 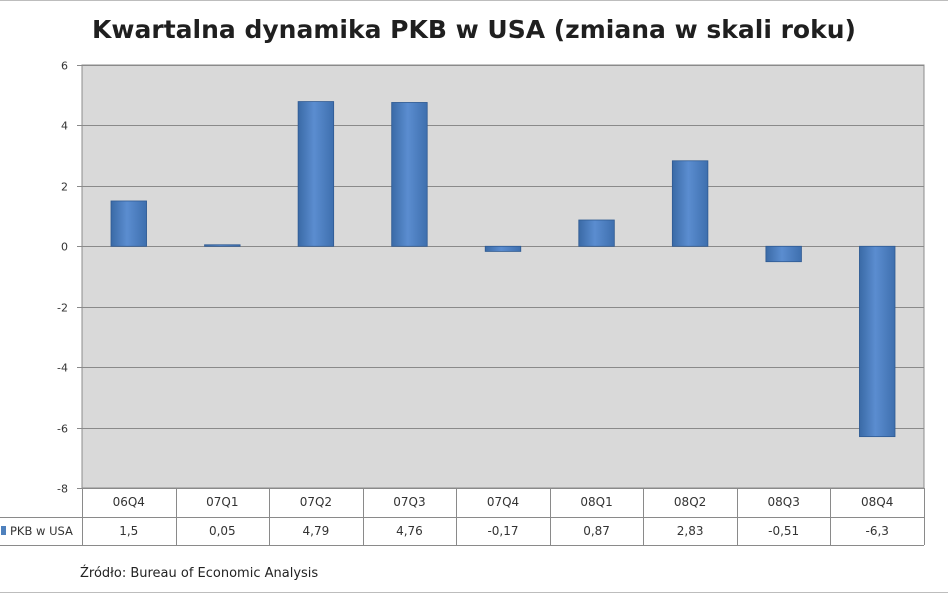 What do you see at coordinates (316, 531) in the screenshot?
I see `data-label: 4,79` at bounding box center [316, 531].